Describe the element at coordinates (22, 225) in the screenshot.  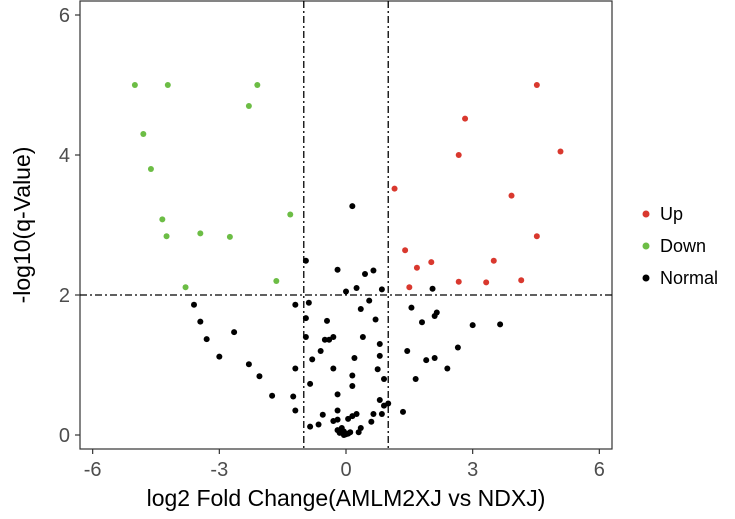
I see `y-axis-title: -log10(q-Value)` at that location.